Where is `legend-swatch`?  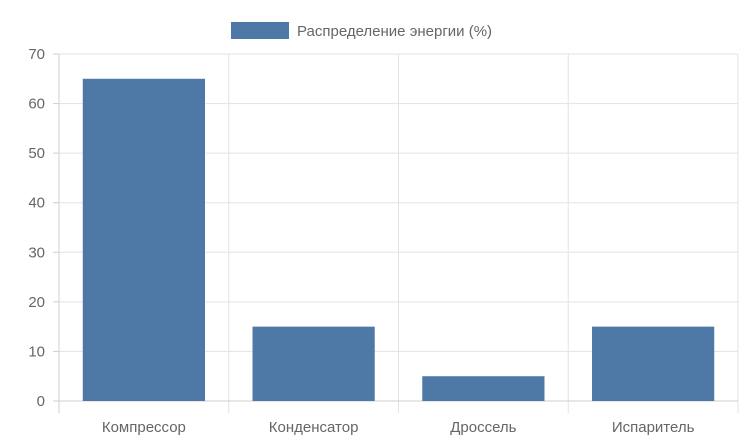 legend-swatch is located at coordinates (260, 30).